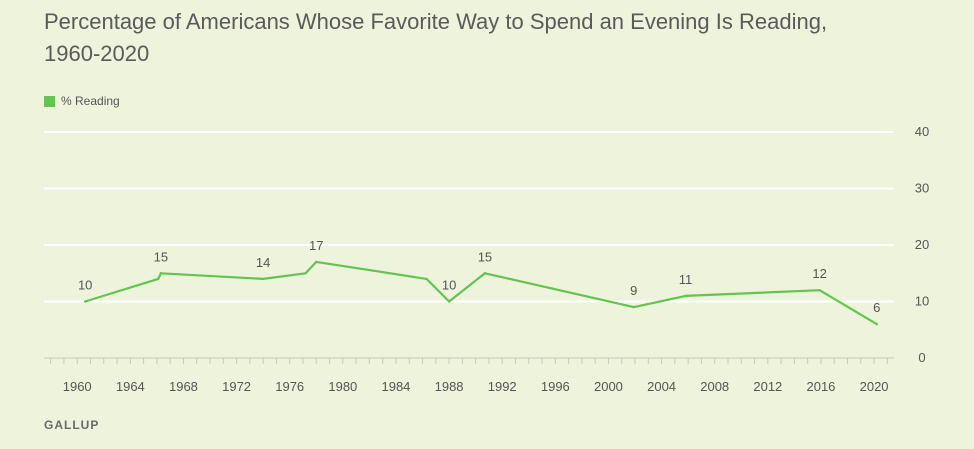 The width and height of the screenshot is (974, 449). What do you see at coordinates (342, 386) in the screenshot?
I see `x-tick-label-1980: 1980` at bounding box center [342, 386].